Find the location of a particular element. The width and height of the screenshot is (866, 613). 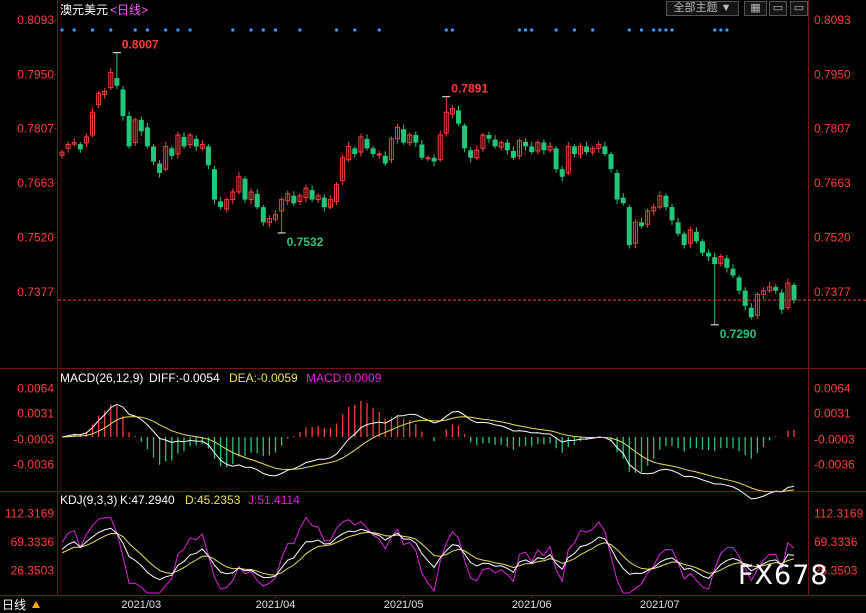

j-value: J:51.4114 is located at coordinates (274, 500).